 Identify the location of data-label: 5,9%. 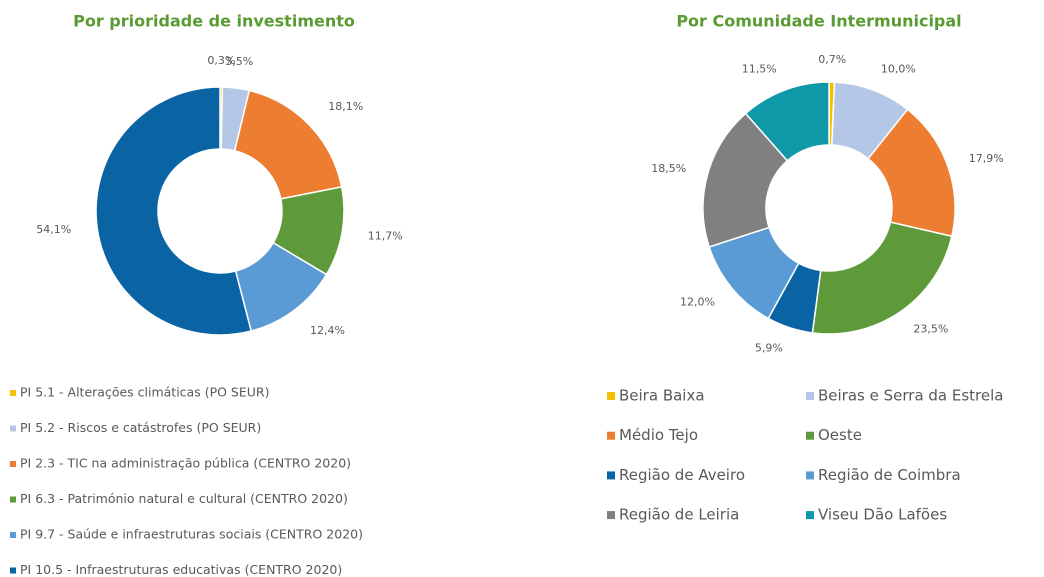
(769, 348).